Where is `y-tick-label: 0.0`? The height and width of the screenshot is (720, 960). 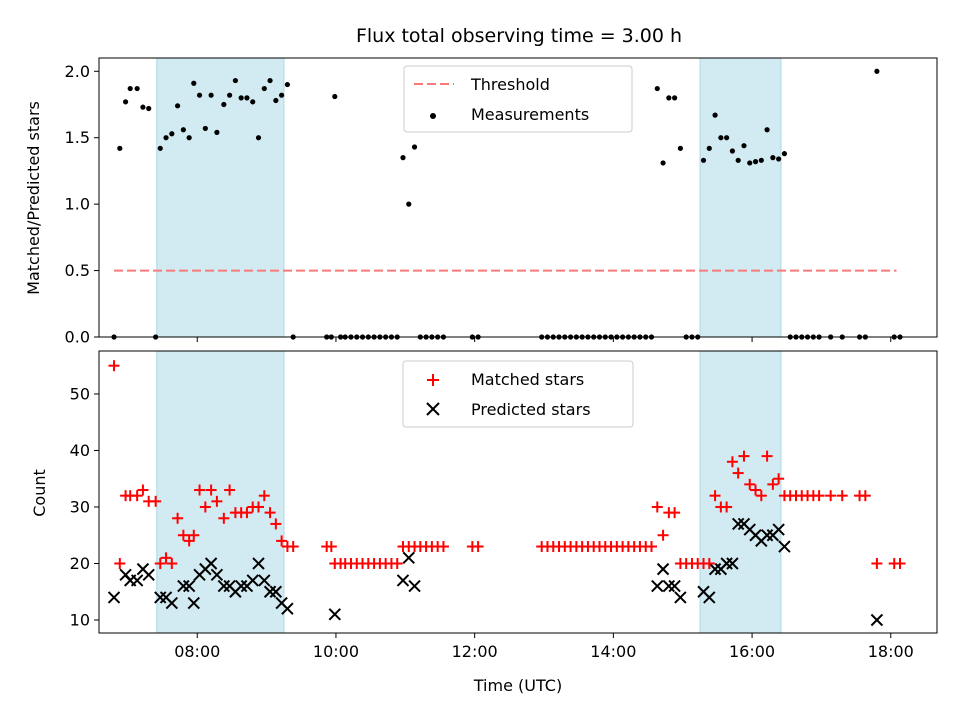 y-tick-label: 0.0 is located at coordinates (77, 337).